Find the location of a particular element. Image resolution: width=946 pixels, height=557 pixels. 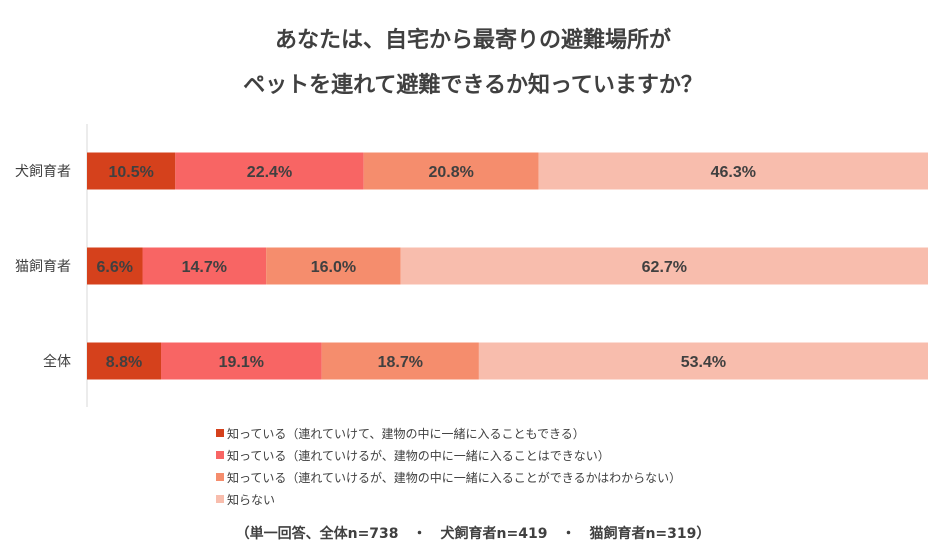

category-label: 猫飼育者 is located at coordinates (43, 267).